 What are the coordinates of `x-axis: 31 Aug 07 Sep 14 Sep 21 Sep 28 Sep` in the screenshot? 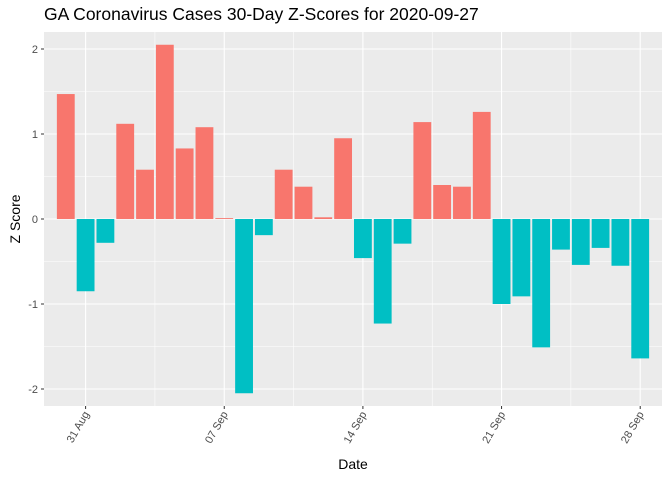 It's located at (356, 426).